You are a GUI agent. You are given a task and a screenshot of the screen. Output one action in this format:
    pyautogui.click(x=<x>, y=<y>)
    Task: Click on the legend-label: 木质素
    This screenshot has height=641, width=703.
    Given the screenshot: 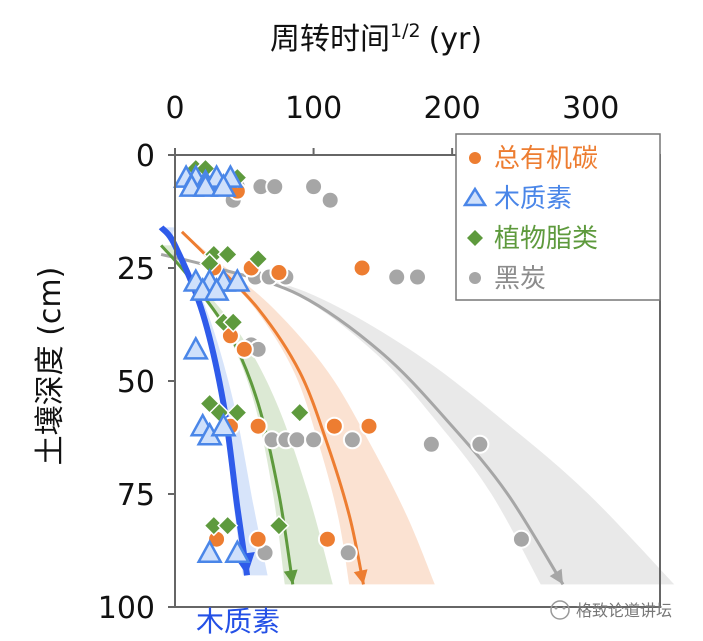 What is the action you would take?
    pyautogui.click(x=533, y=199)
    